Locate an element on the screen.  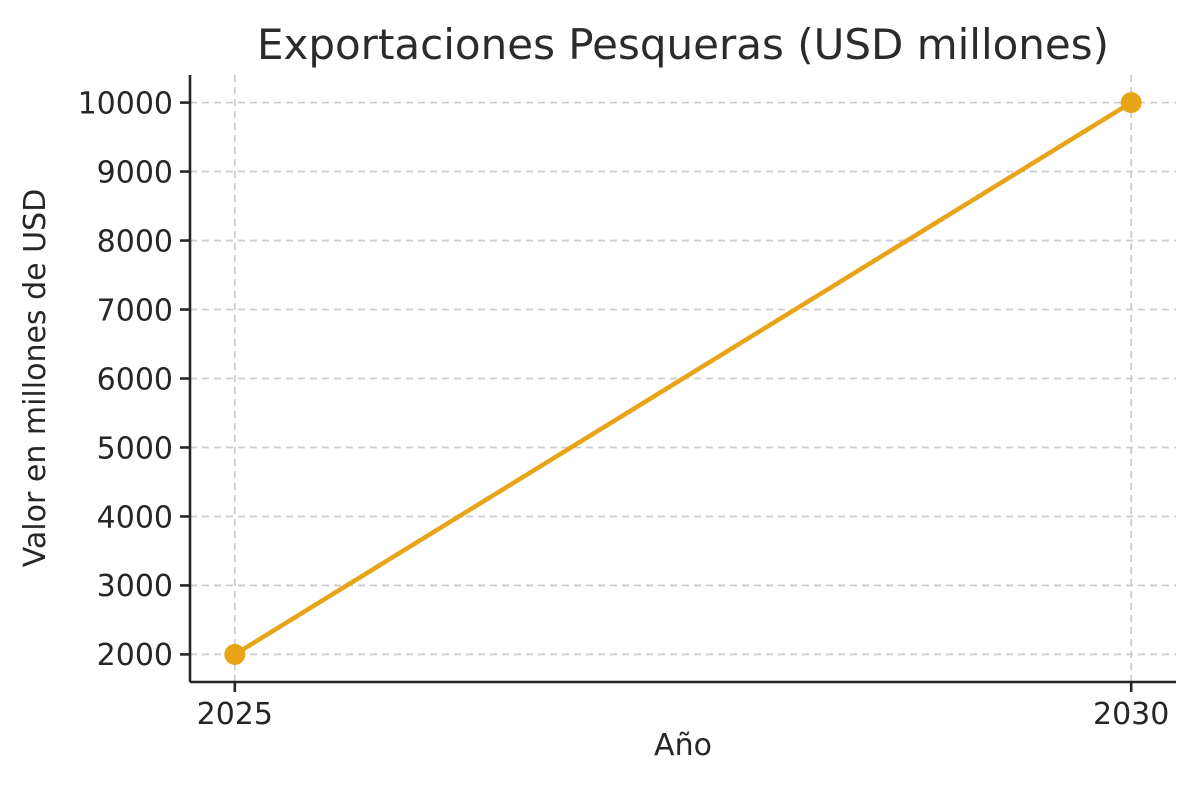
chart-title: Exportaciones Pesqueras (USD millones) is located at coordinates (683, 44).